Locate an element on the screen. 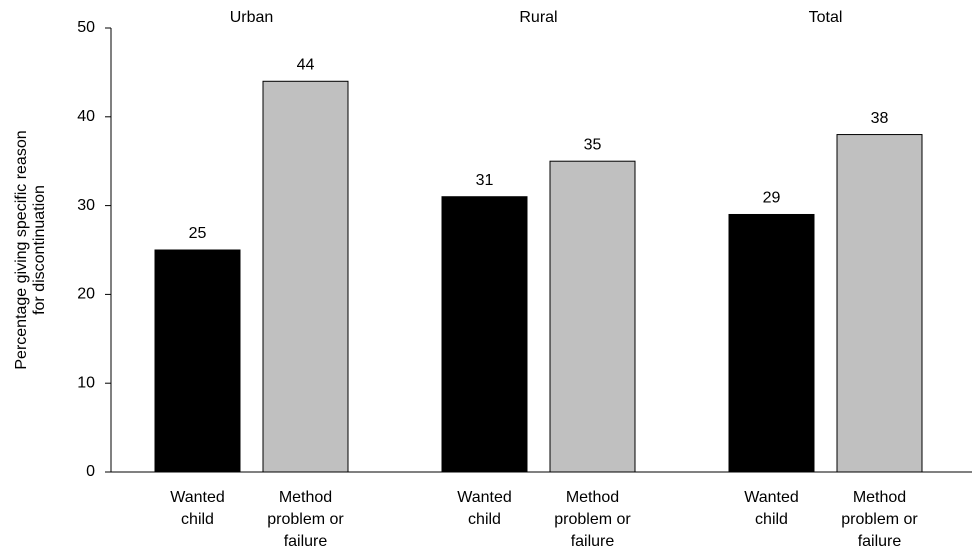  y-tick-label: 0 is located at coordinates (90, 471).